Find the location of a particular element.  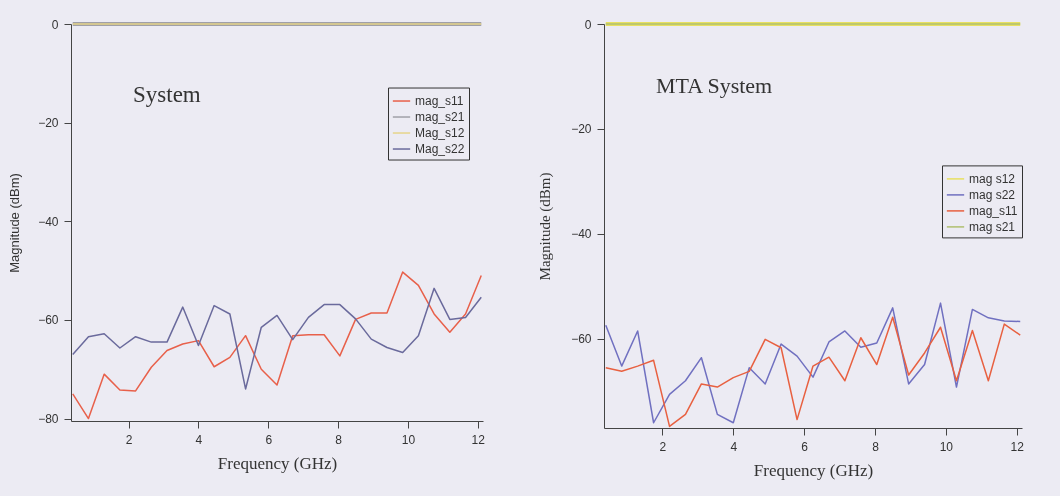

legend-label: mag s22 is located at coordinates (992, 194).